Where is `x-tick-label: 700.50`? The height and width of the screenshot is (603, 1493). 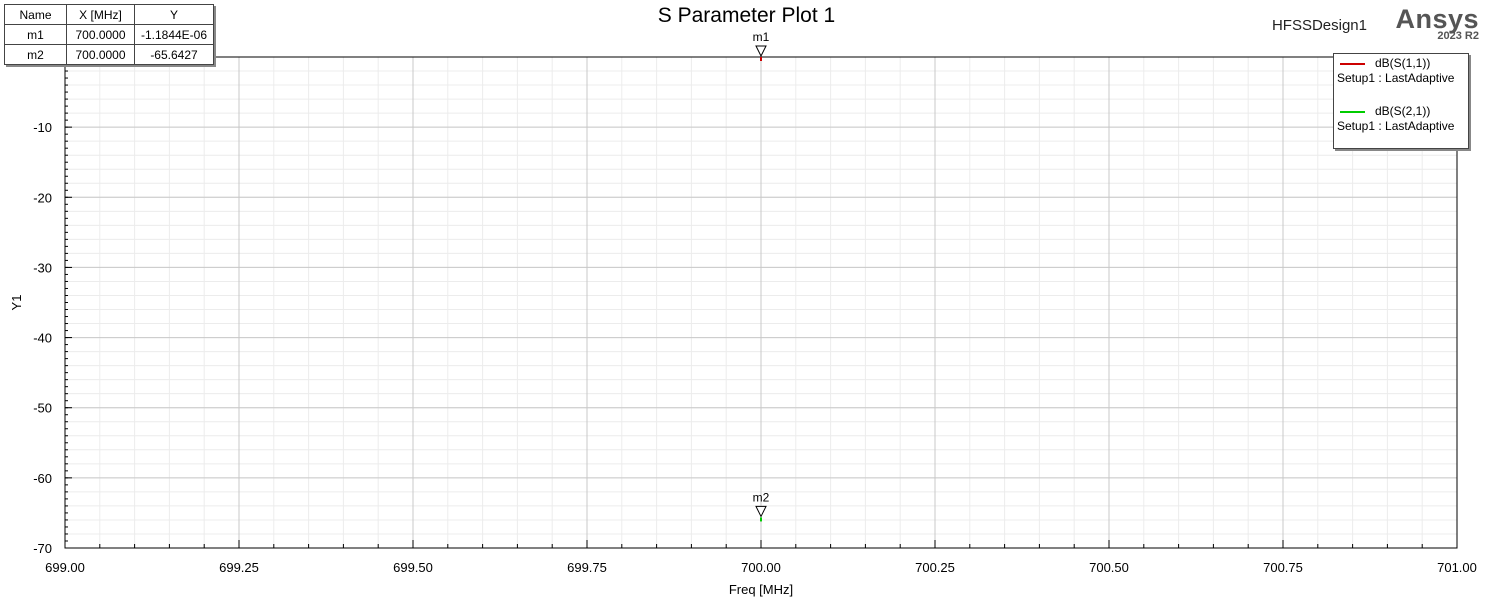
x-tick-label: 700.50 is located at coordinates (1109, 567).